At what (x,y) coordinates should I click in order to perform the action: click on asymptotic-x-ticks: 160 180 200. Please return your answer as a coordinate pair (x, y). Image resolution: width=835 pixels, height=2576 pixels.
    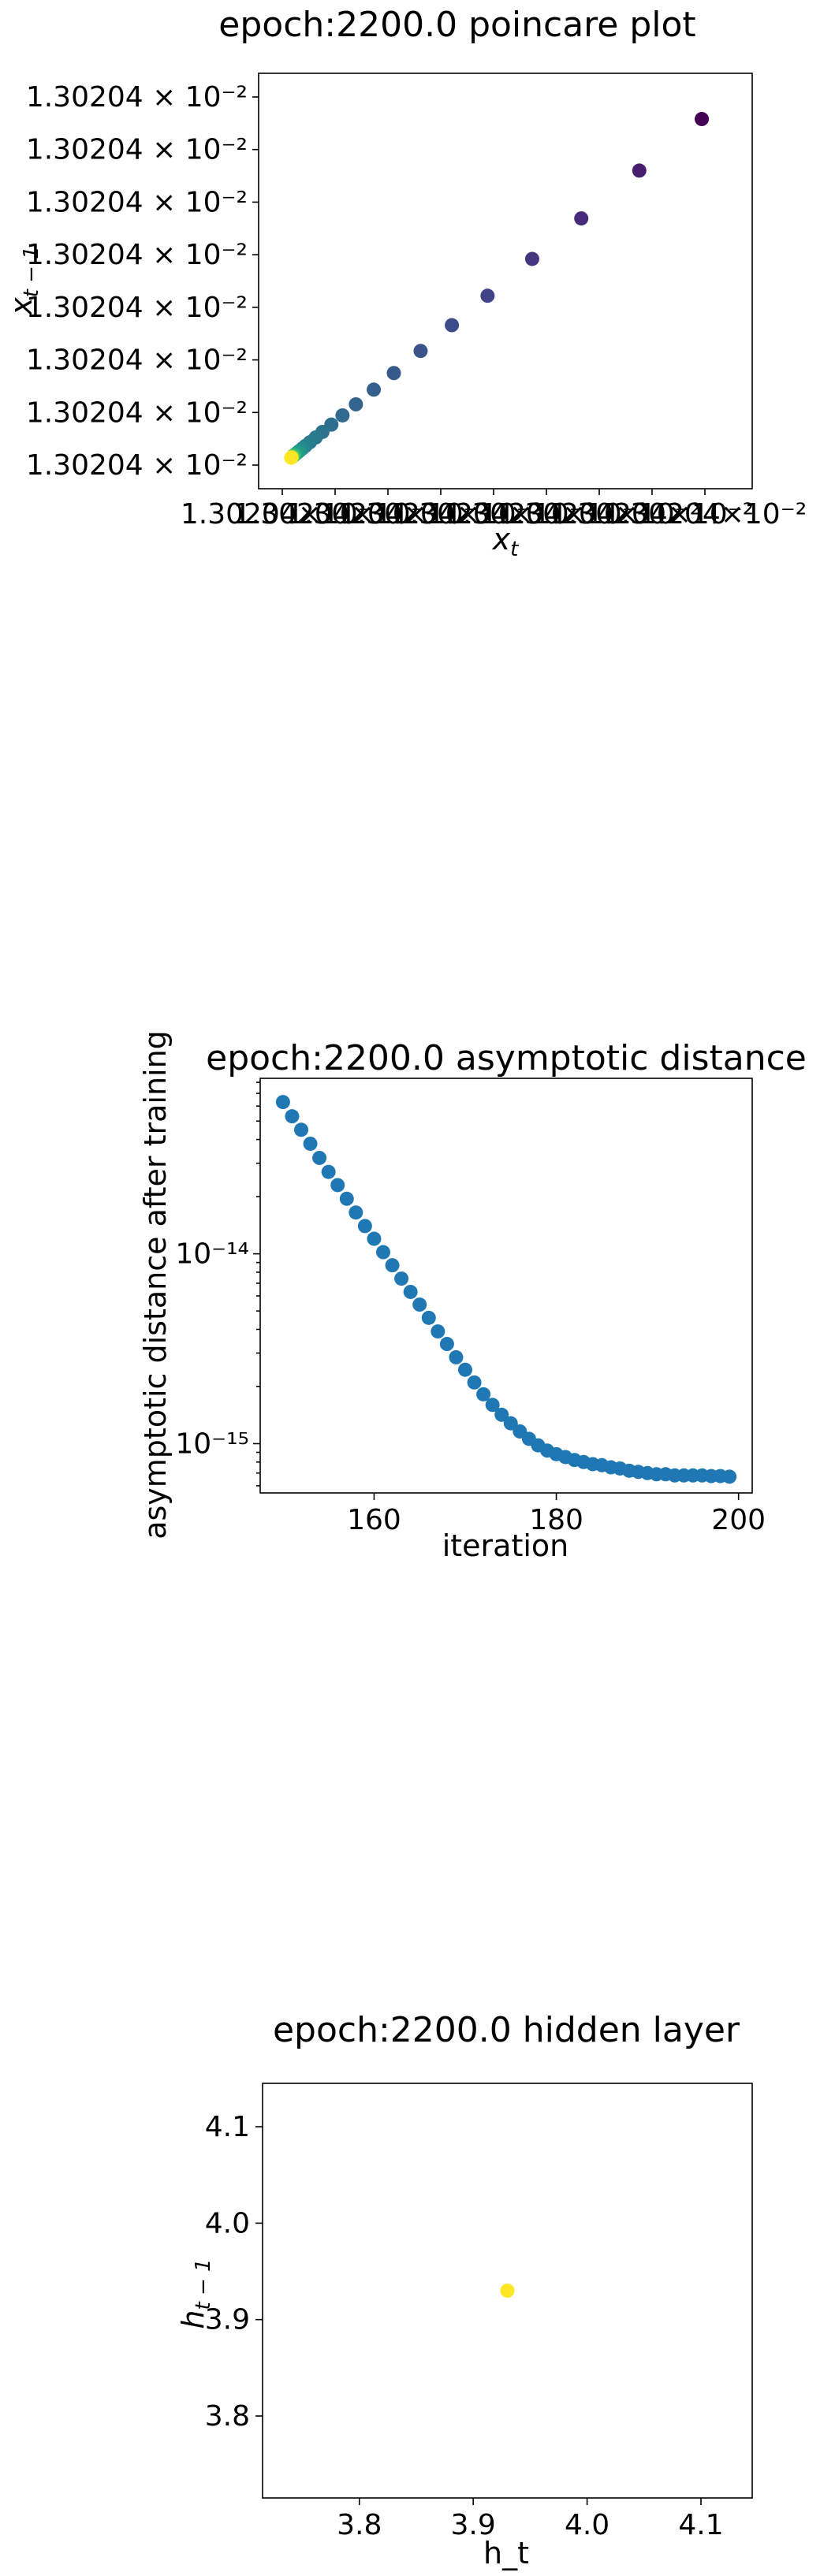
    Looking at the image, I should click on (556, 1514).